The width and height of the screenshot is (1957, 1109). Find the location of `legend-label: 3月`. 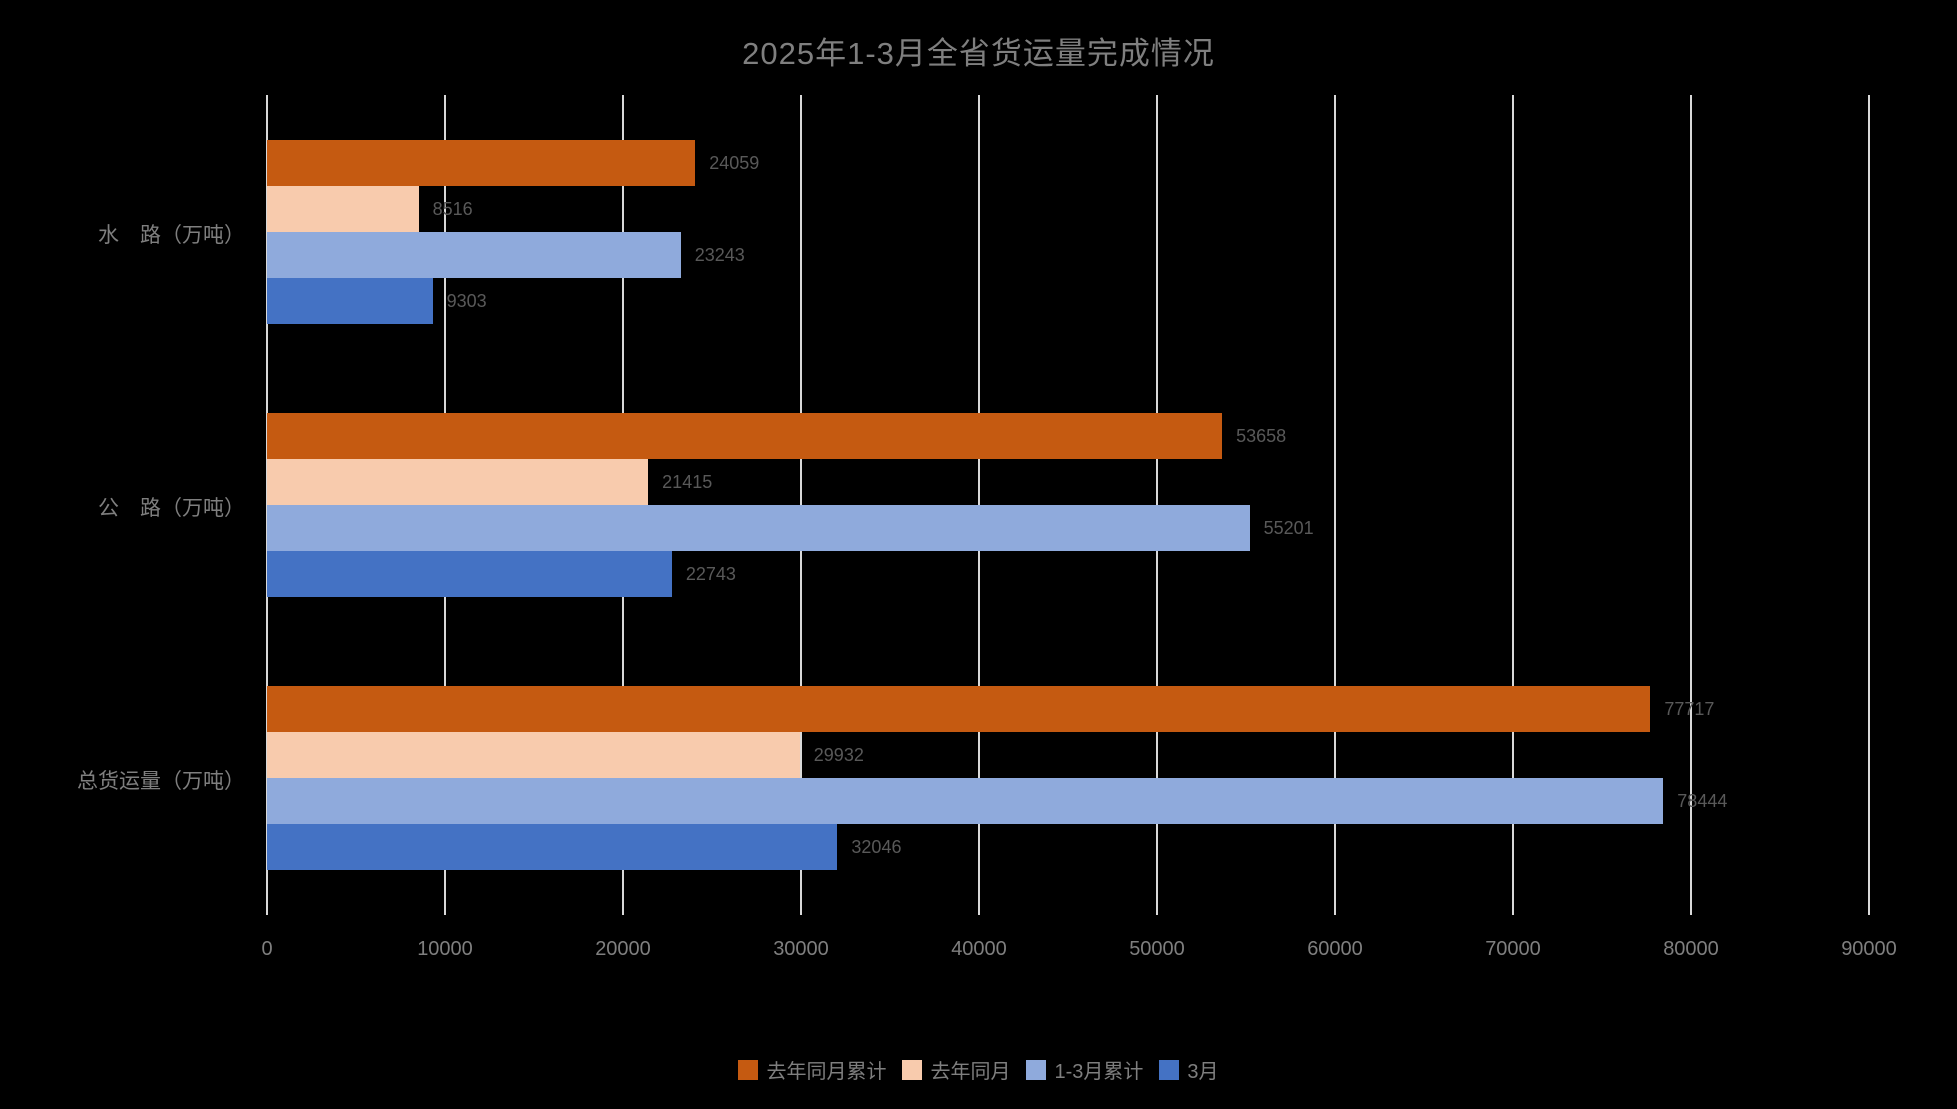

legend-label: 3月 is located at coordinates (1203, 1072).